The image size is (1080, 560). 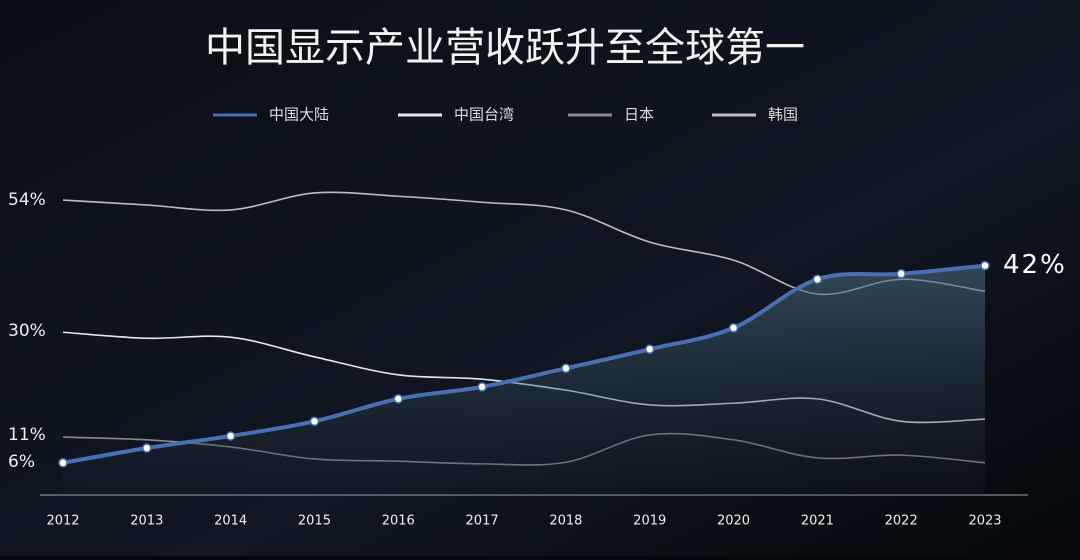 I want to click on x-tick-label: 2021, so click(x=817, y=521).